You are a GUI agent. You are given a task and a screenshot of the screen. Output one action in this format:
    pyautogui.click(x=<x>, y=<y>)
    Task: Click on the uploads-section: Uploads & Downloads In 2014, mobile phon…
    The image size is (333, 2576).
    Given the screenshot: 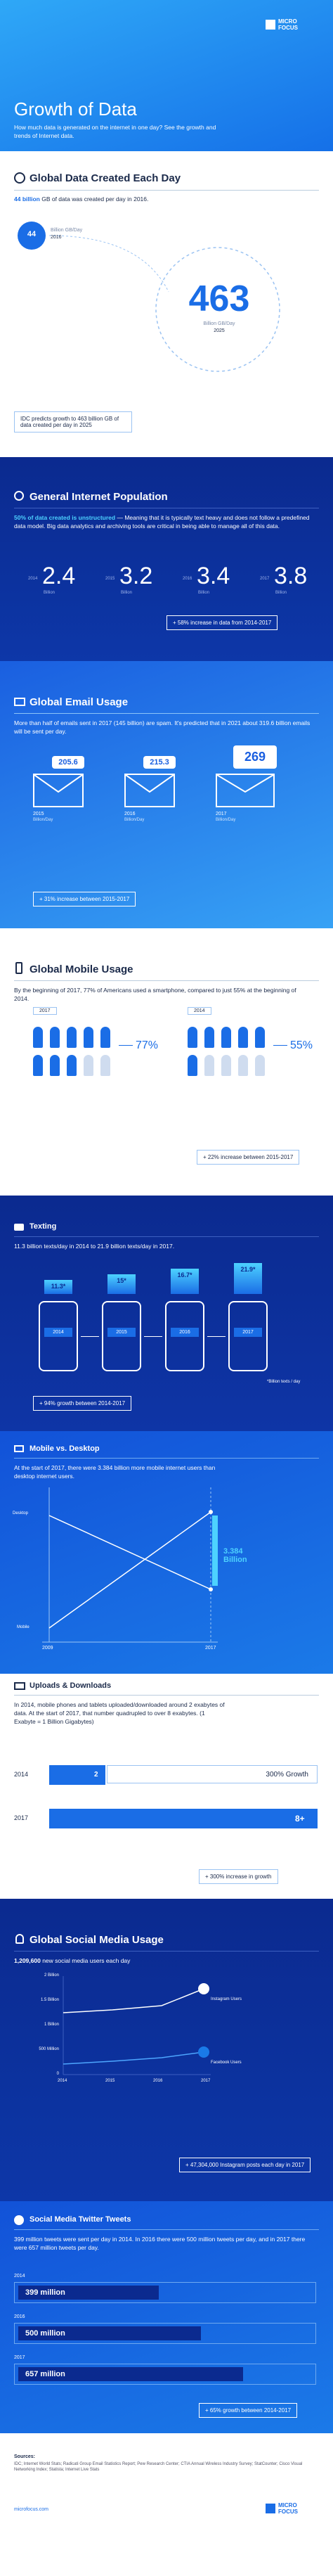 What is the action you would take?
    pyautogui.click(x=166, y=1786)
    